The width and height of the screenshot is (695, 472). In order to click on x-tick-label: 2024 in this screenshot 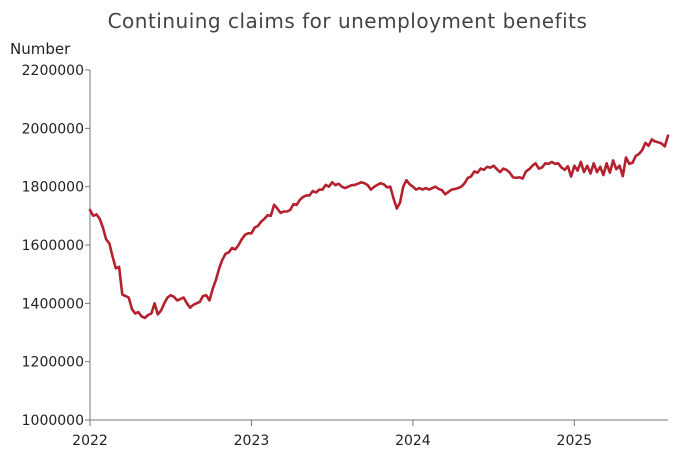, I will do `click(413, 441)`.